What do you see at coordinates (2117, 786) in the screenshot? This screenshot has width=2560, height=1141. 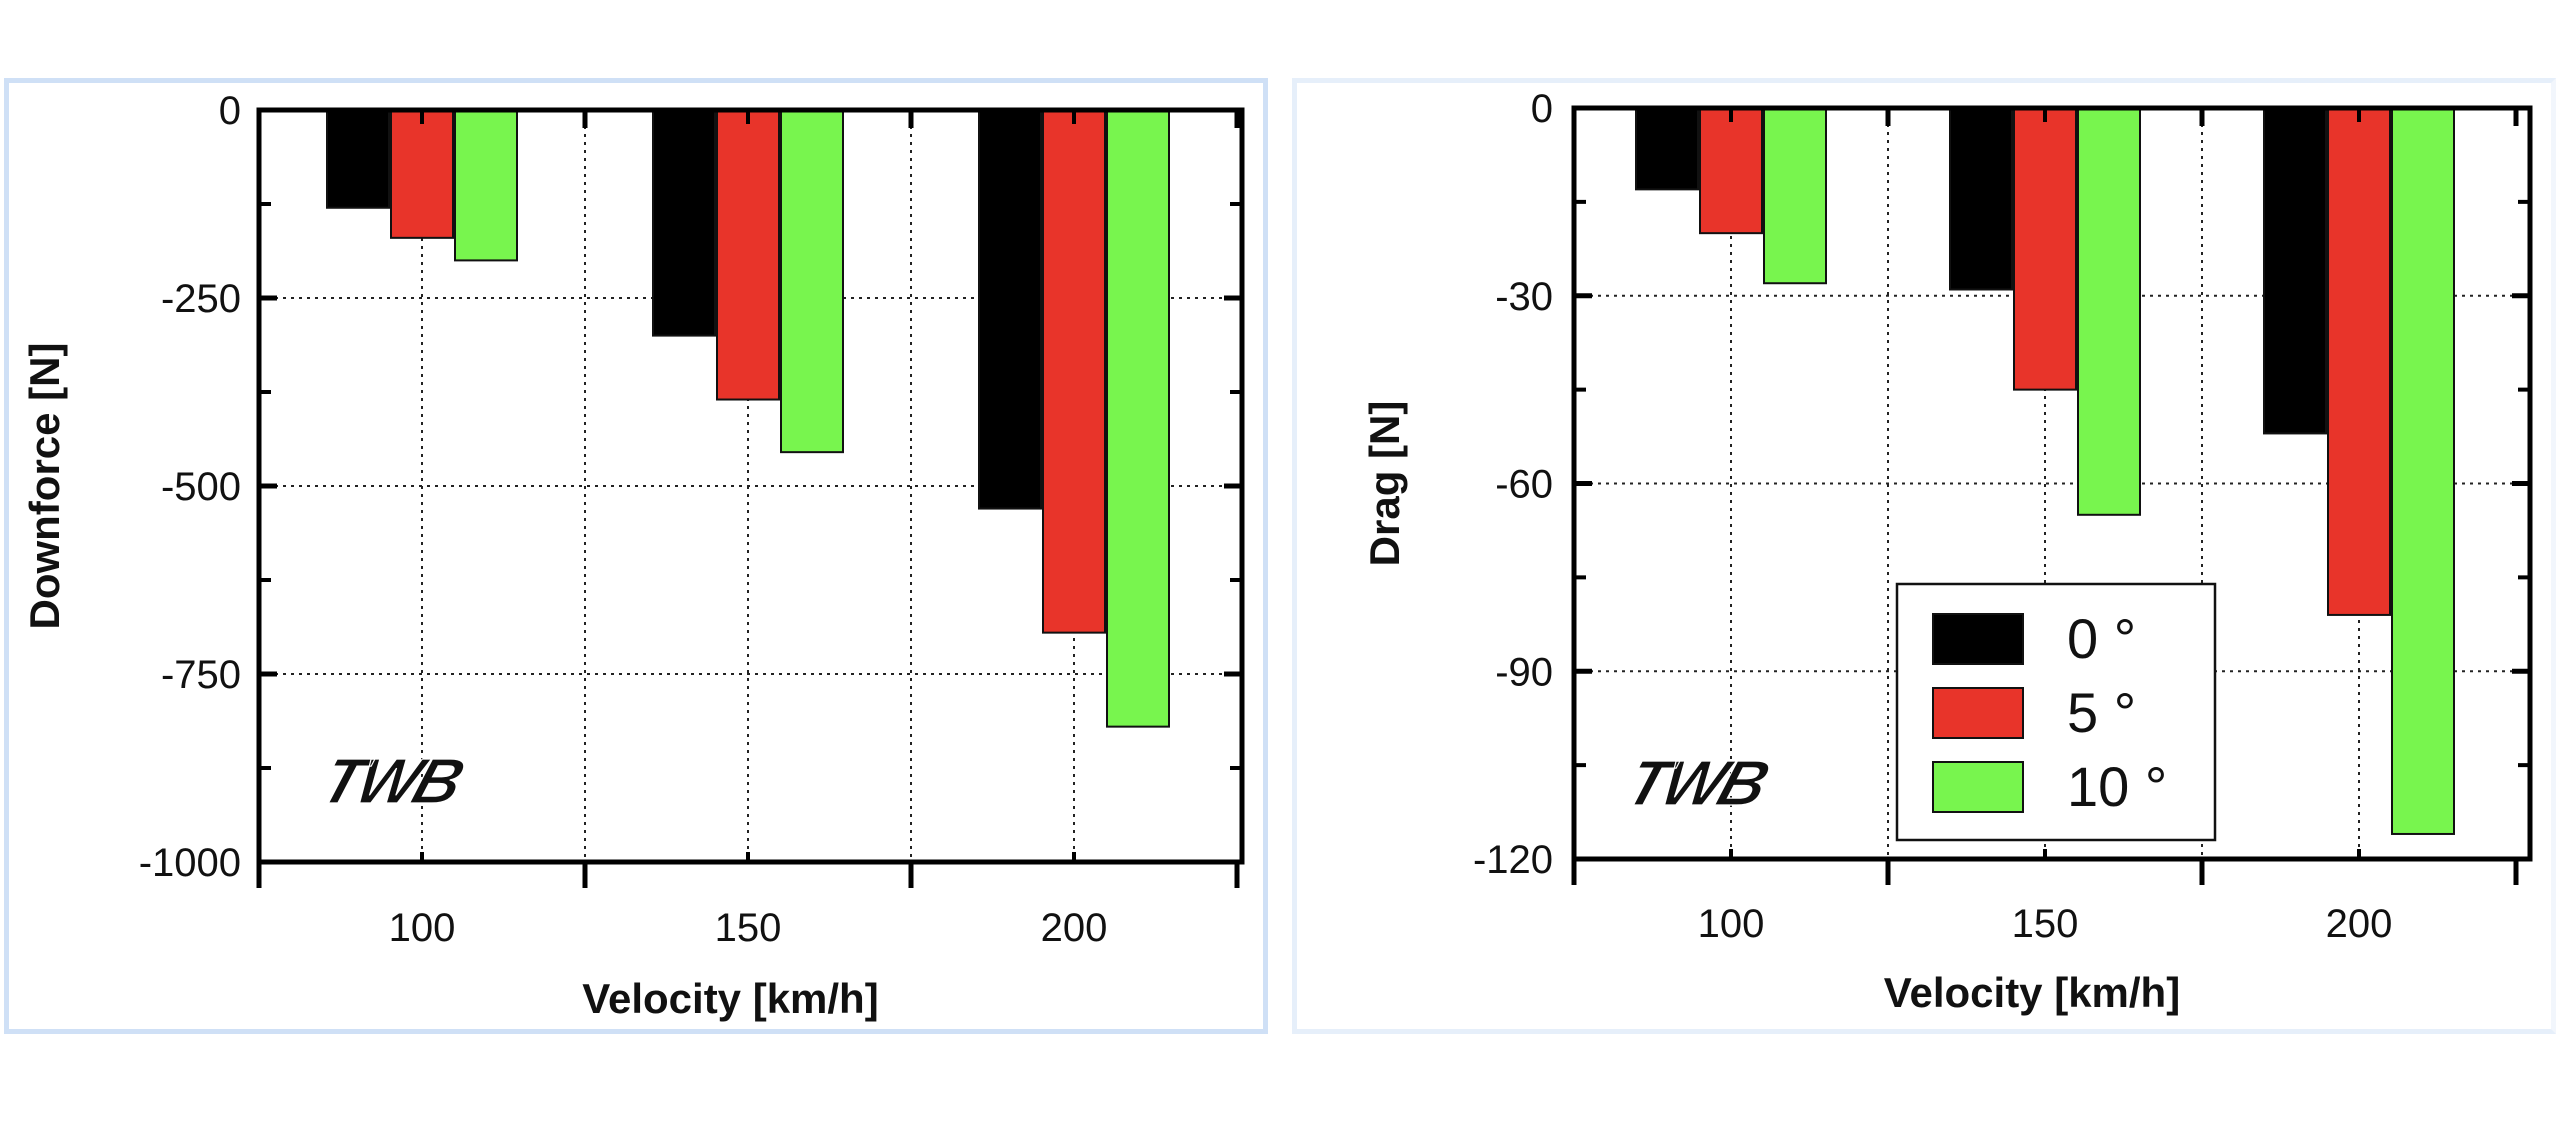 I see `legend-label: 10 °` at bounding box center [2117, 786].